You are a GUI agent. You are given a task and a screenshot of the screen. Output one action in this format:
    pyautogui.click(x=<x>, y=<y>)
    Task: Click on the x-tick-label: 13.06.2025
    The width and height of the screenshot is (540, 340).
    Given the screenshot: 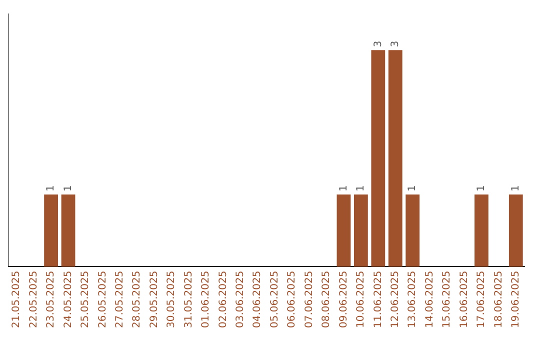 What is the action you would take?
    pyautogui.click(x=412, y=299)
    